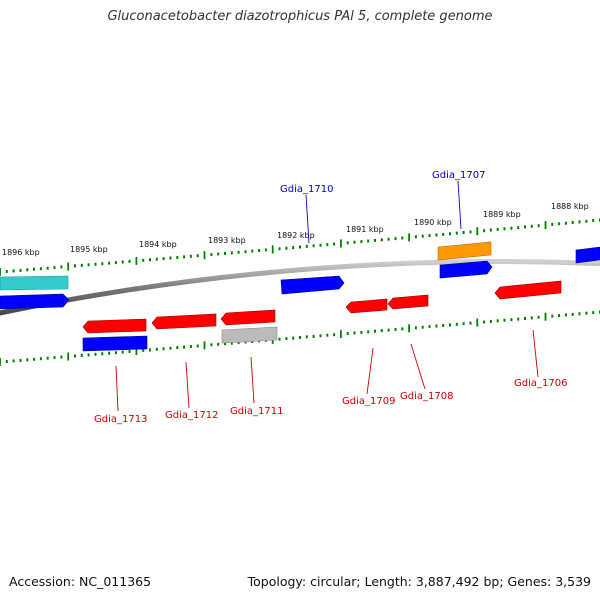 The width and height of the screenshot is (600, 600). Describe the element at coordinates (227, 240) in the screenshot. I see `scale-label: 1893 kbp` at that location.